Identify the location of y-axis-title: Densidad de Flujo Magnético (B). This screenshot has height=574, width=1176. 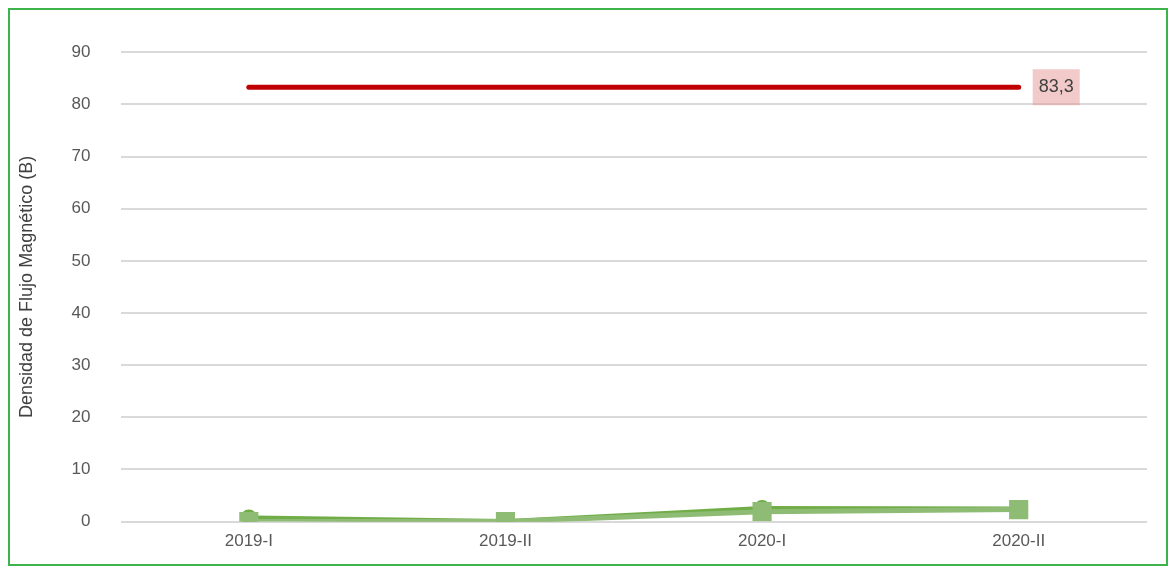
(25, 286).